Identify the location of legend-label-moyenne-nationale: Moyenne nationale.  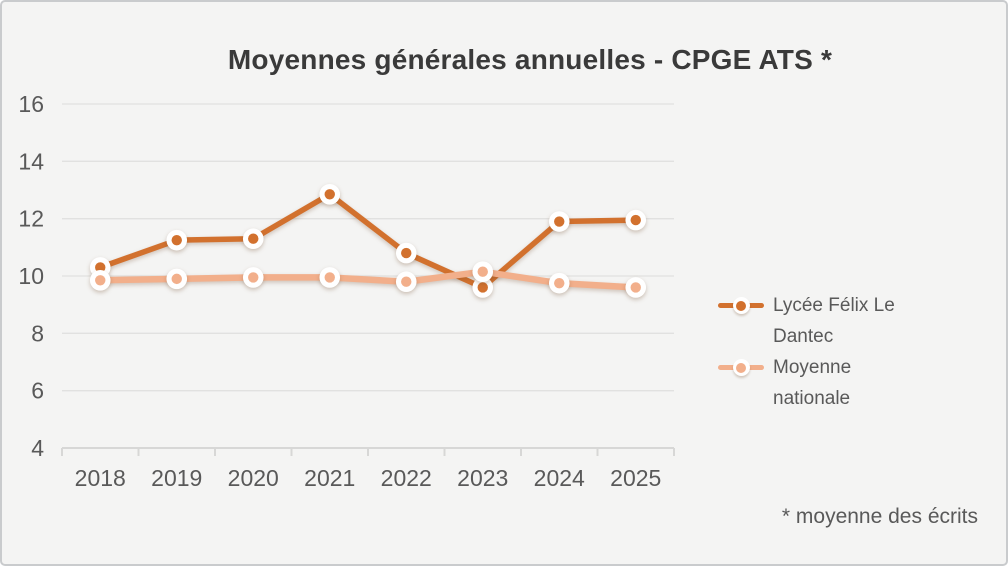
(812, 383).